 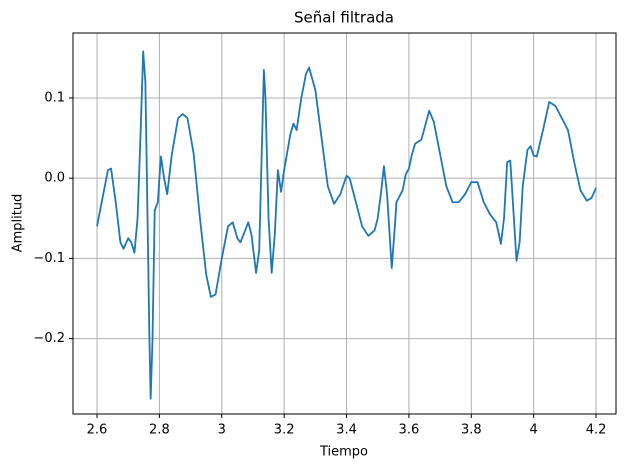 I want to click on x-tick-label: 2.8, so click(x=159, y=430).